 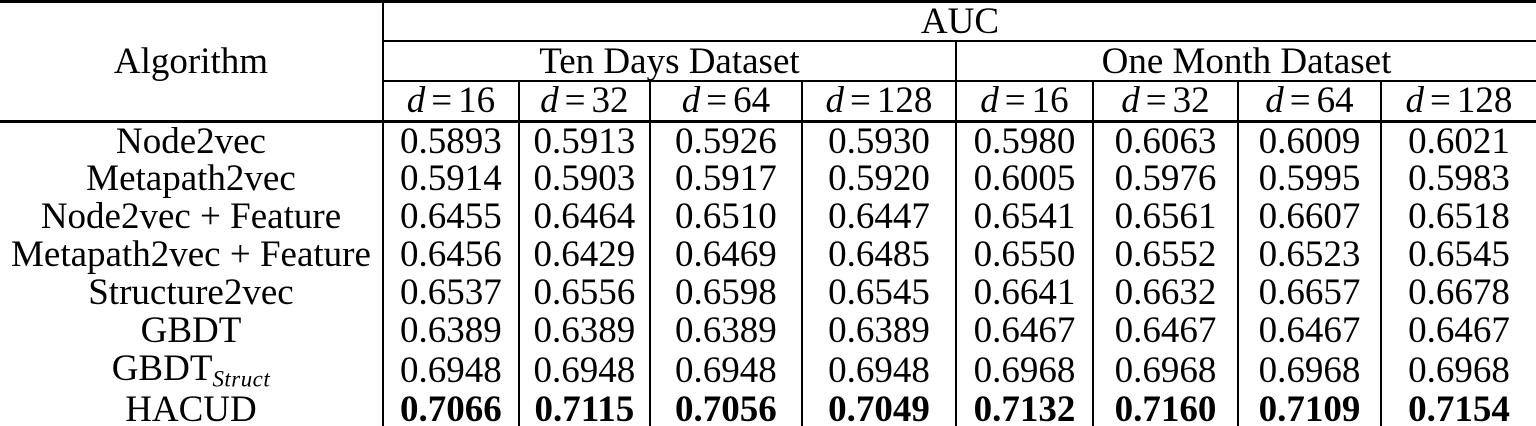 I want to click on algorithm-cell: GBDT, so click(x=191, y=330).